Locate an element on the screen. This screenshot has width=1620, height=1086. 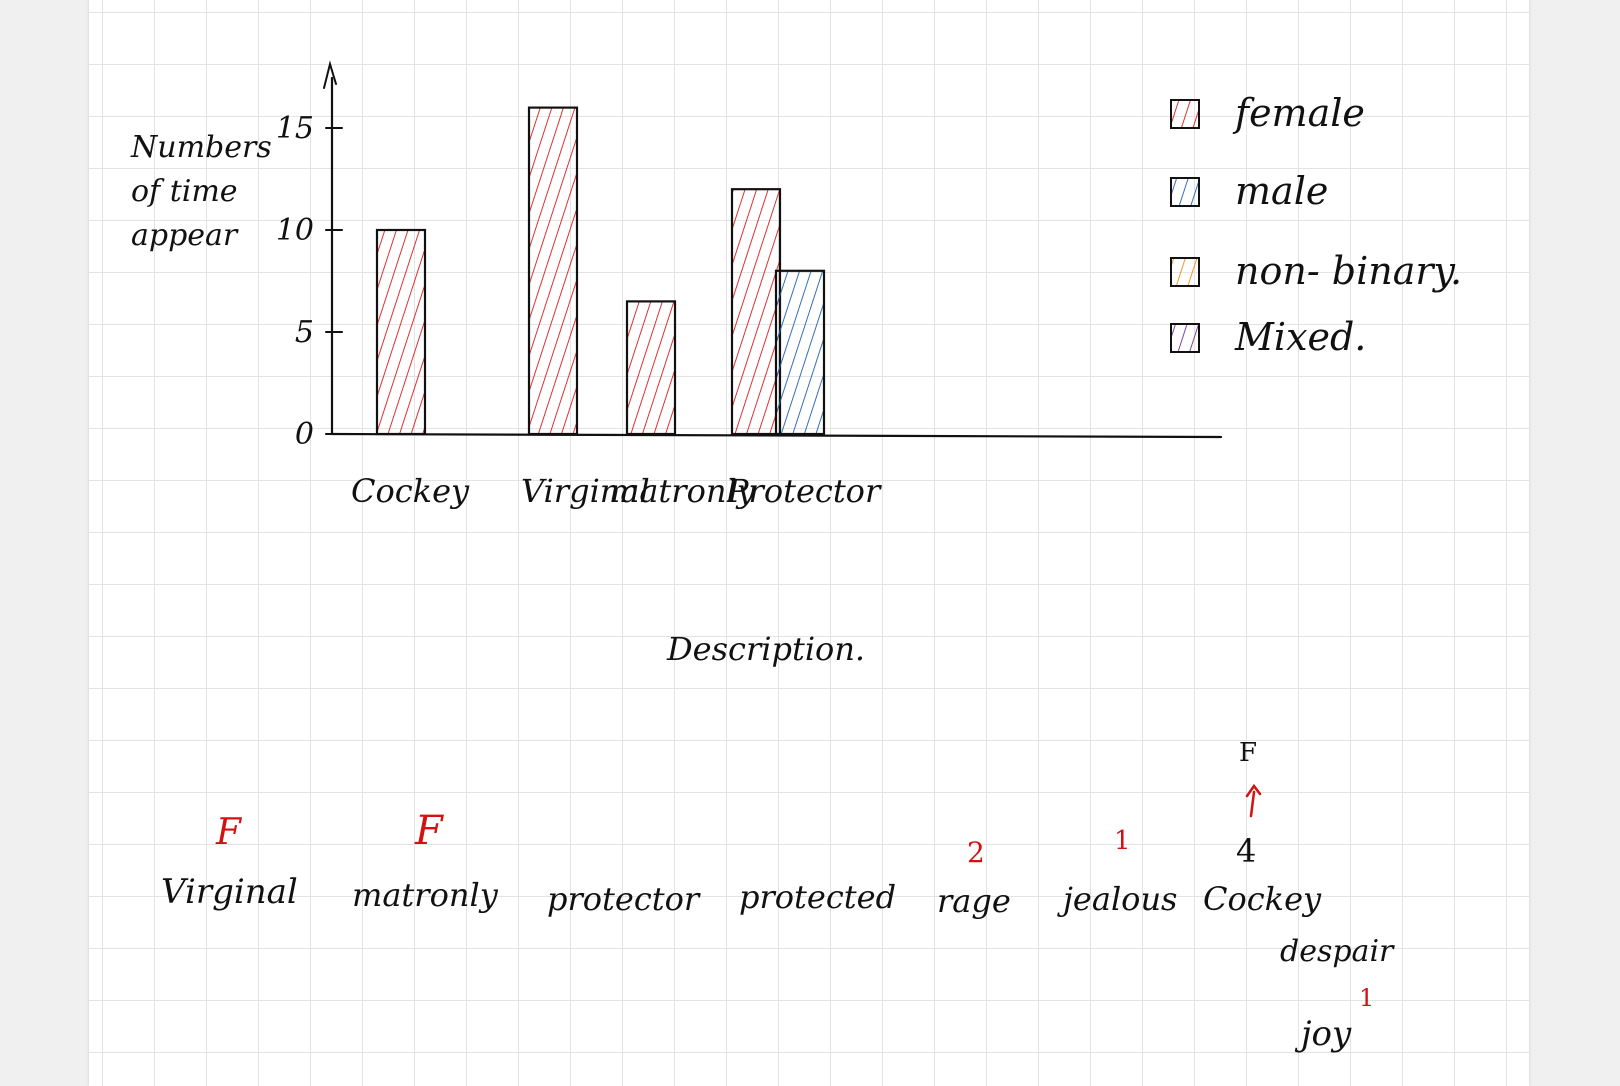
y-axis-arrow is located at coordinates (330, 74).